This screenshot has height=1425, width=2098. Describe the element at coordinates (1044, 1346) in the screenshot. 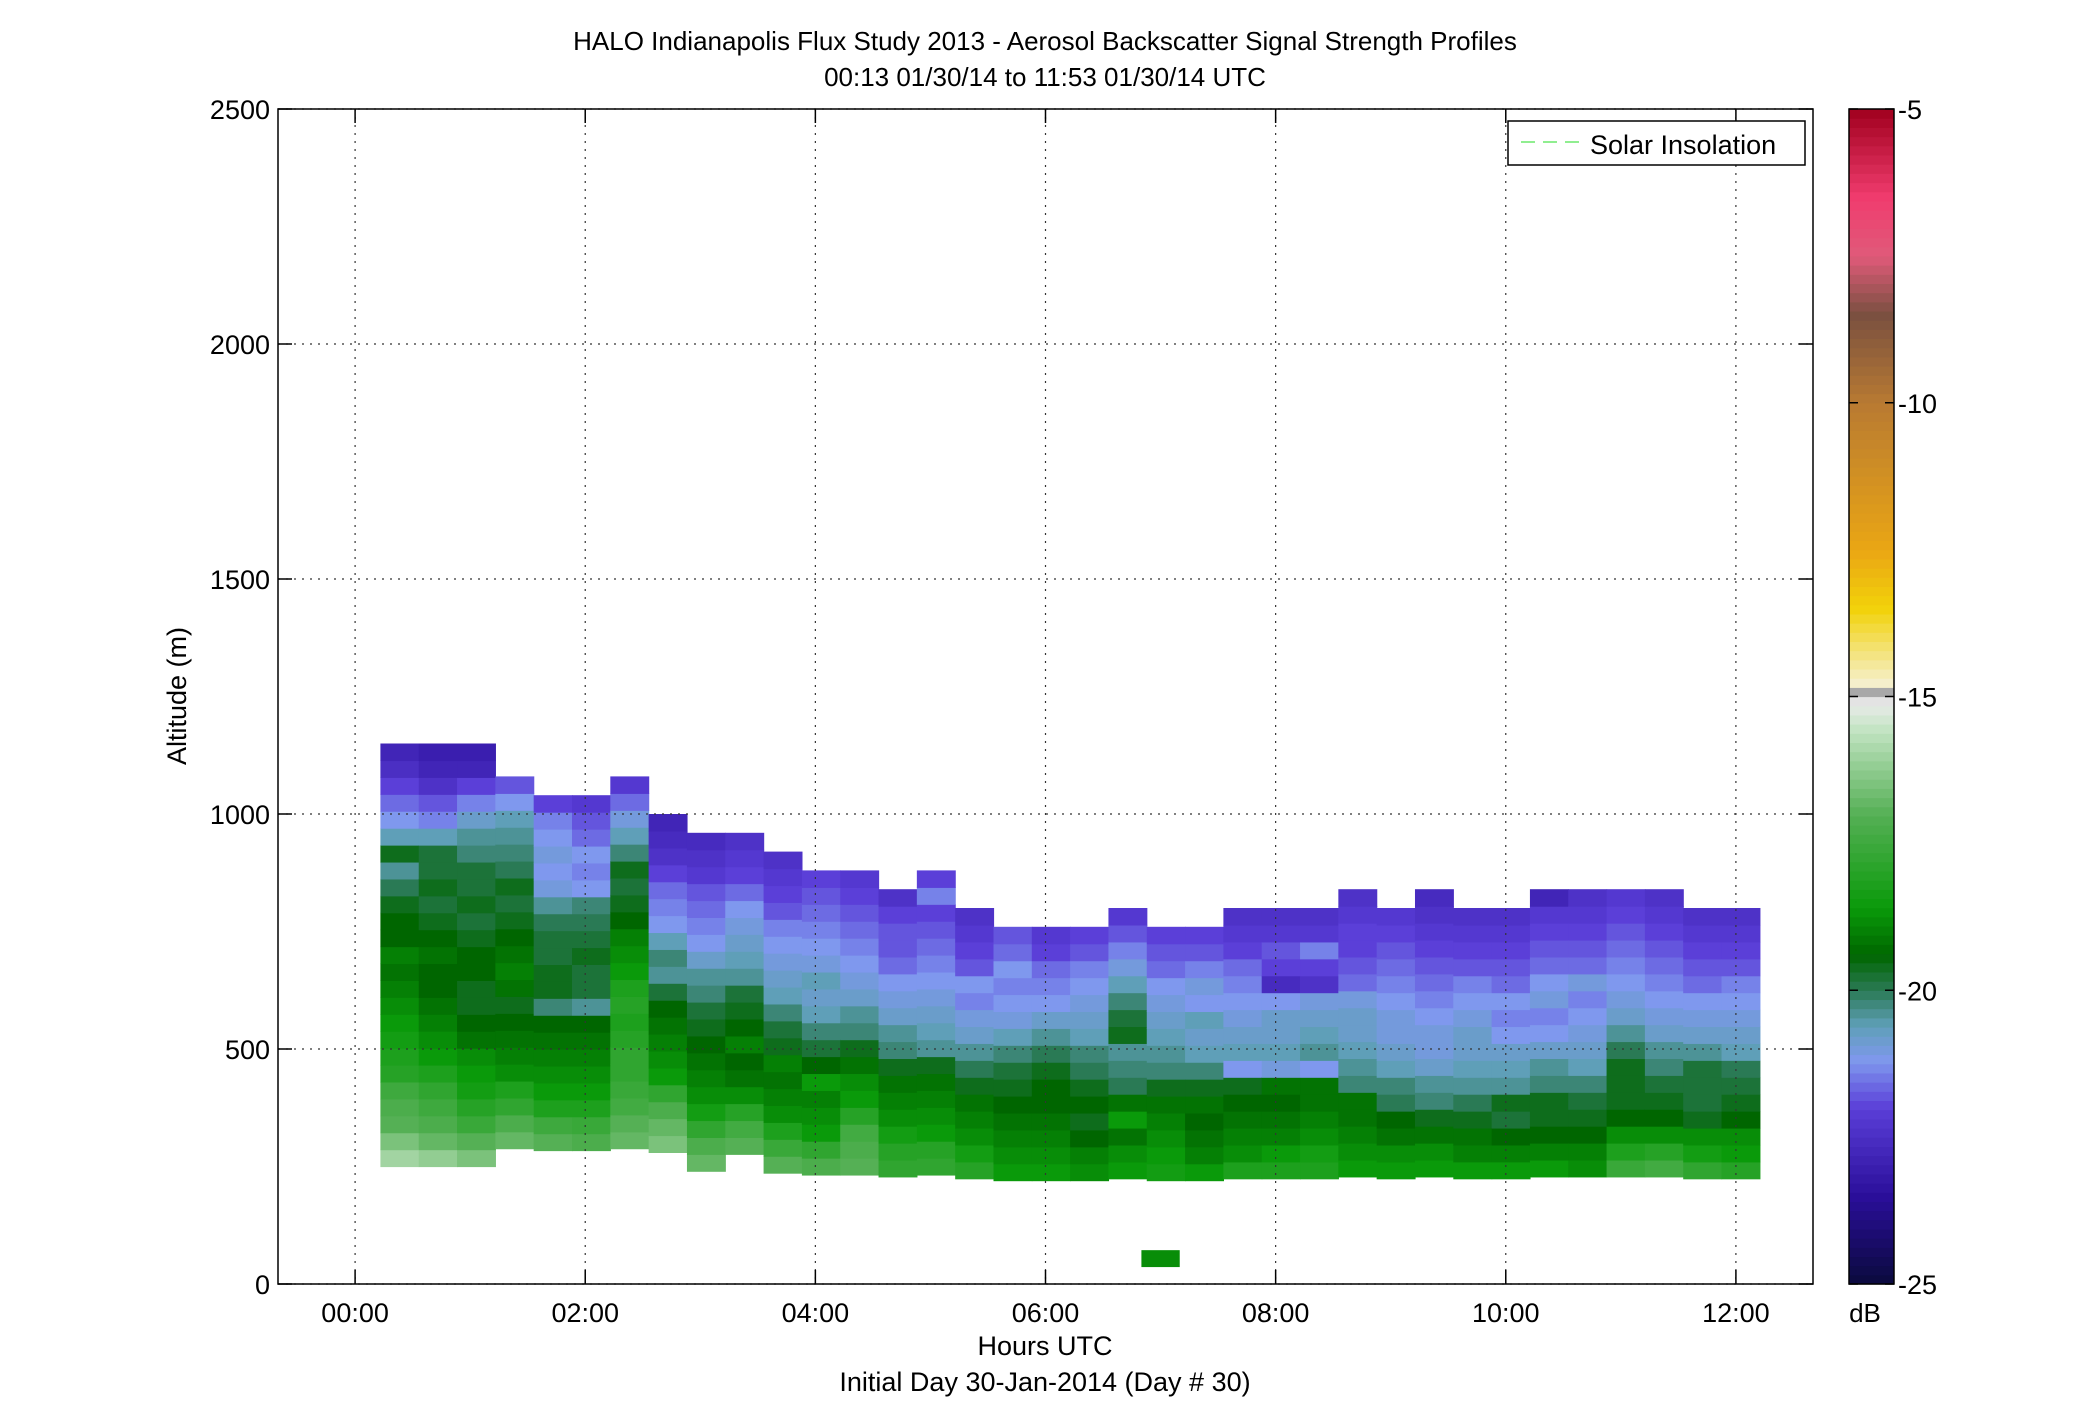

I see `x-axis-label: Hours UTC` at that location.